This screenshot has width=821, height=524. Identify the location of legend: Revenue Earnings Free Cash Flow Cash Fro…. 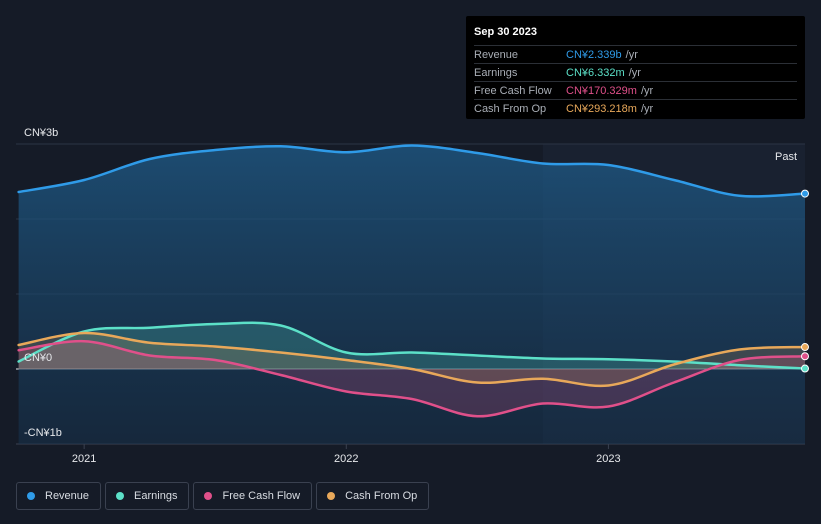
(223, 496).